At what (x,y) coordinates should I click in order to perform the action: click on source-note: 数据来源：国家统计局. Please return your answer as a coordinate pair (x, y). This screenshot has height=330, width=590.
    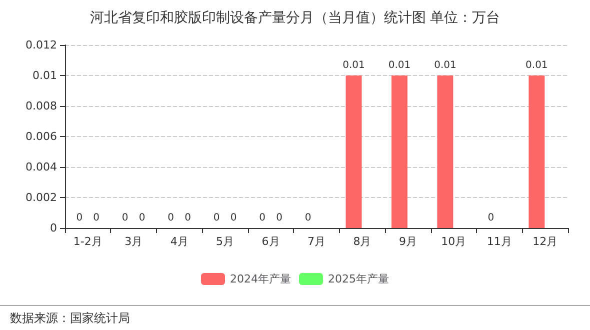
    Looking at the image, I should click on (70, 318).